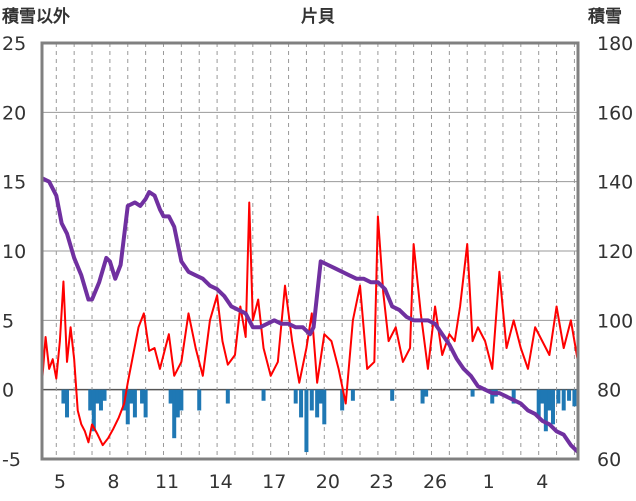  What do you see at coordinates (8, 391) in the screenshot?
I see `left-tick-label: 0` at bounding box center [8, 391].